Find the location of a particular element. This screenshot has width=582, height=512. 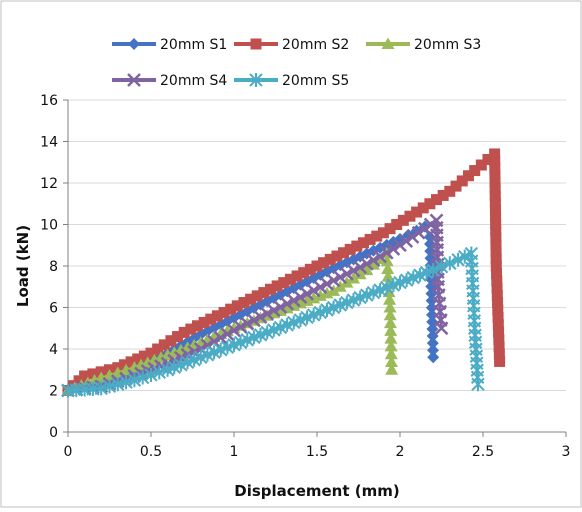

legend-label: 20mm S5 is located at coordinates (315, 81).